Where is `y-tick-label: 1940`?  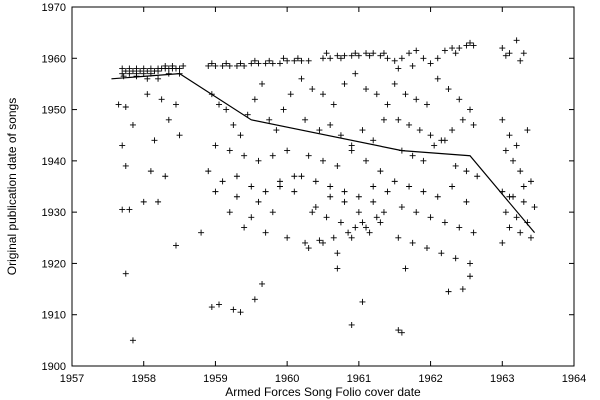
y-tick-label: 1940 is located at coordinates (54, 162).